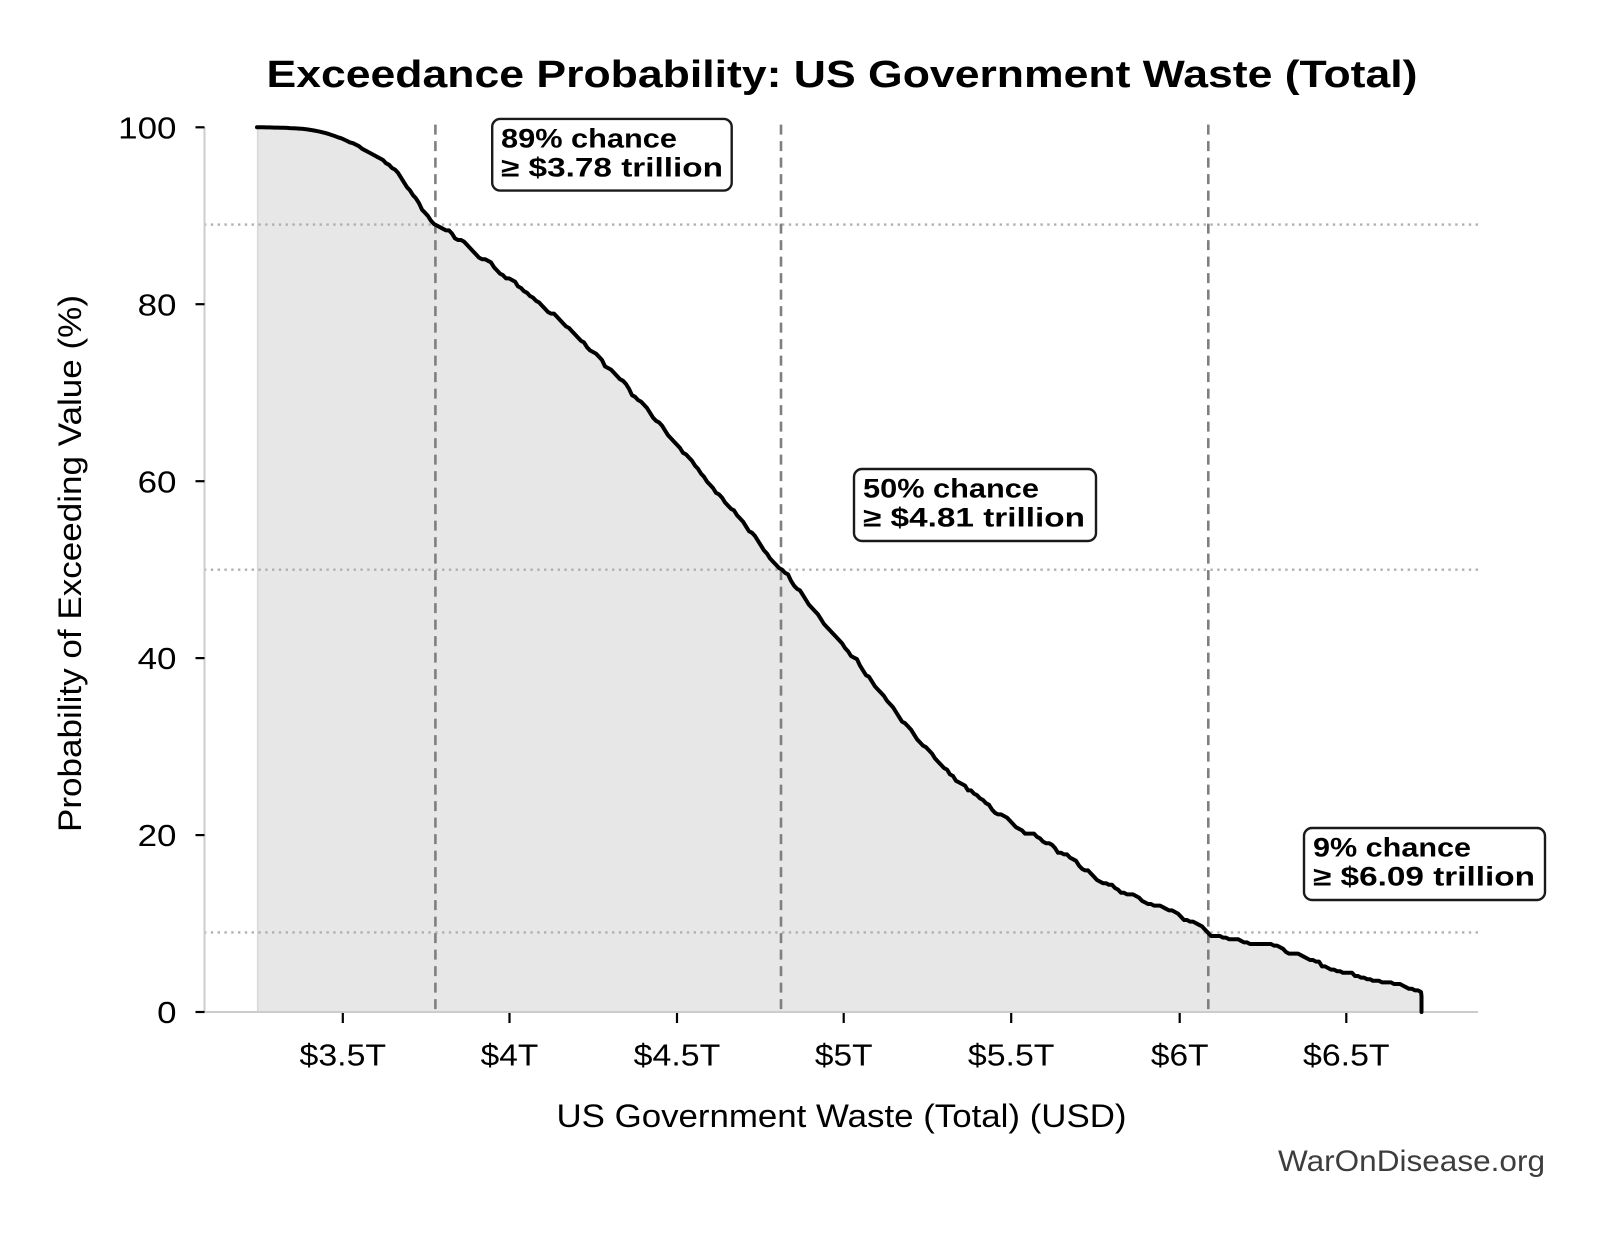  Describe the element at coordinates (157, 835) in the screenshot. I see `svg-text: 20` at that location.